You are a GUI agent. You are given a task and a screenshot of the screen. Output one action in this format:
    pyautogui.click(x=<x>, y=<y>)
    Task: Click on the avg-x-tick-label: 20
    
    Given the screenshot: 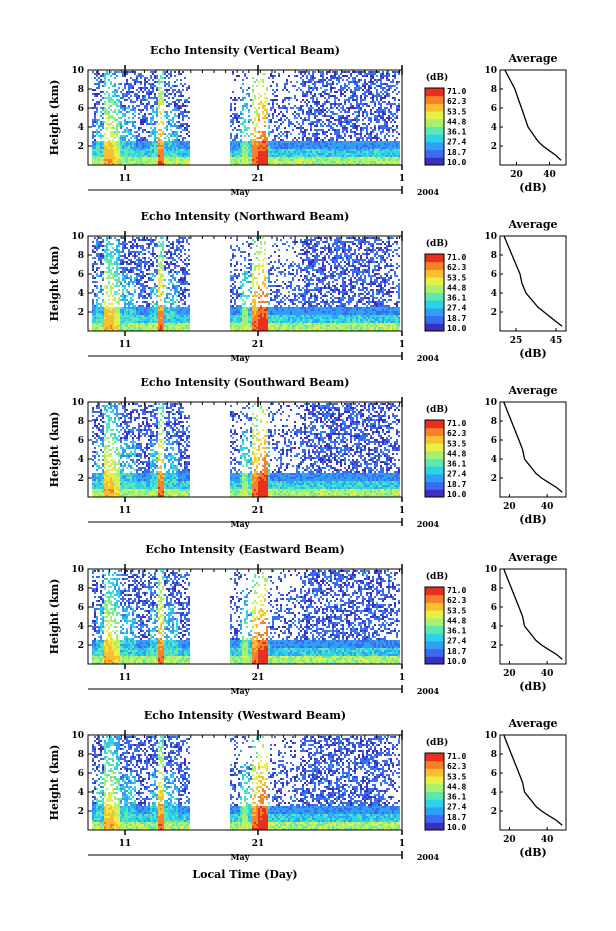 What is the action you would take?
    pyautogui.click(x=516, y=175)
    